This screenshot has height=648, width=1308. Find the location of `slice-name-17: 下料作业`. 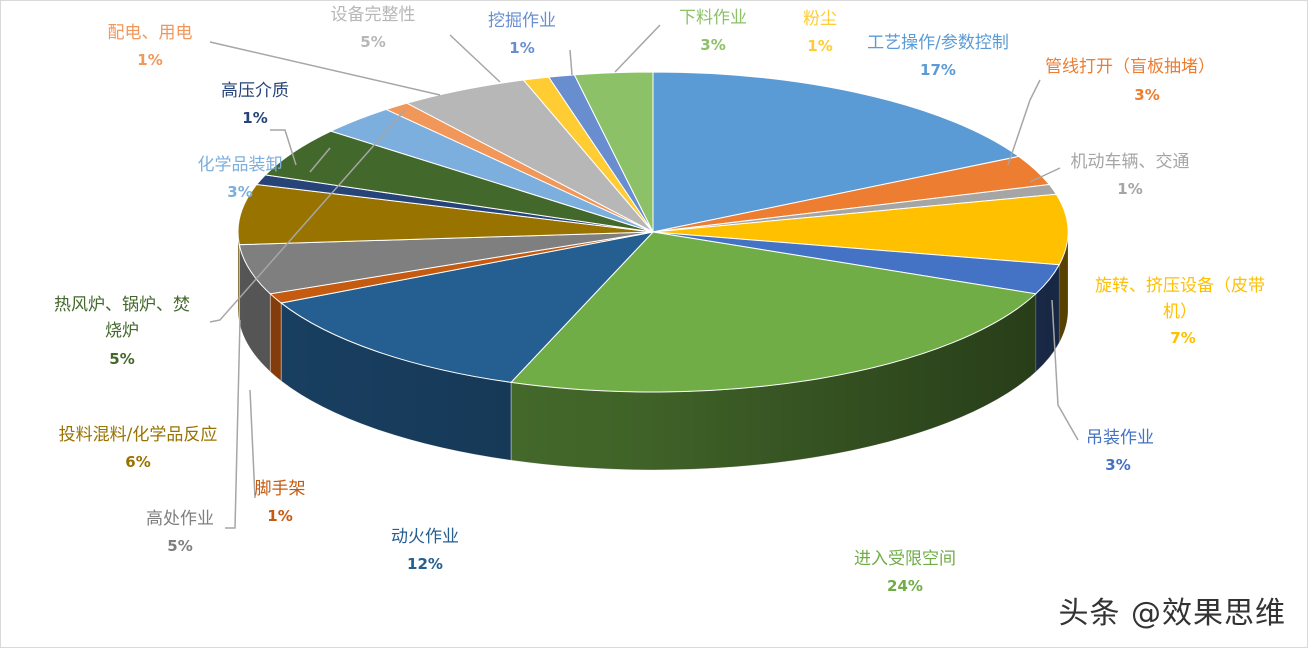

slice-name-17: 下料作业 is located at coordinates (713, 18).